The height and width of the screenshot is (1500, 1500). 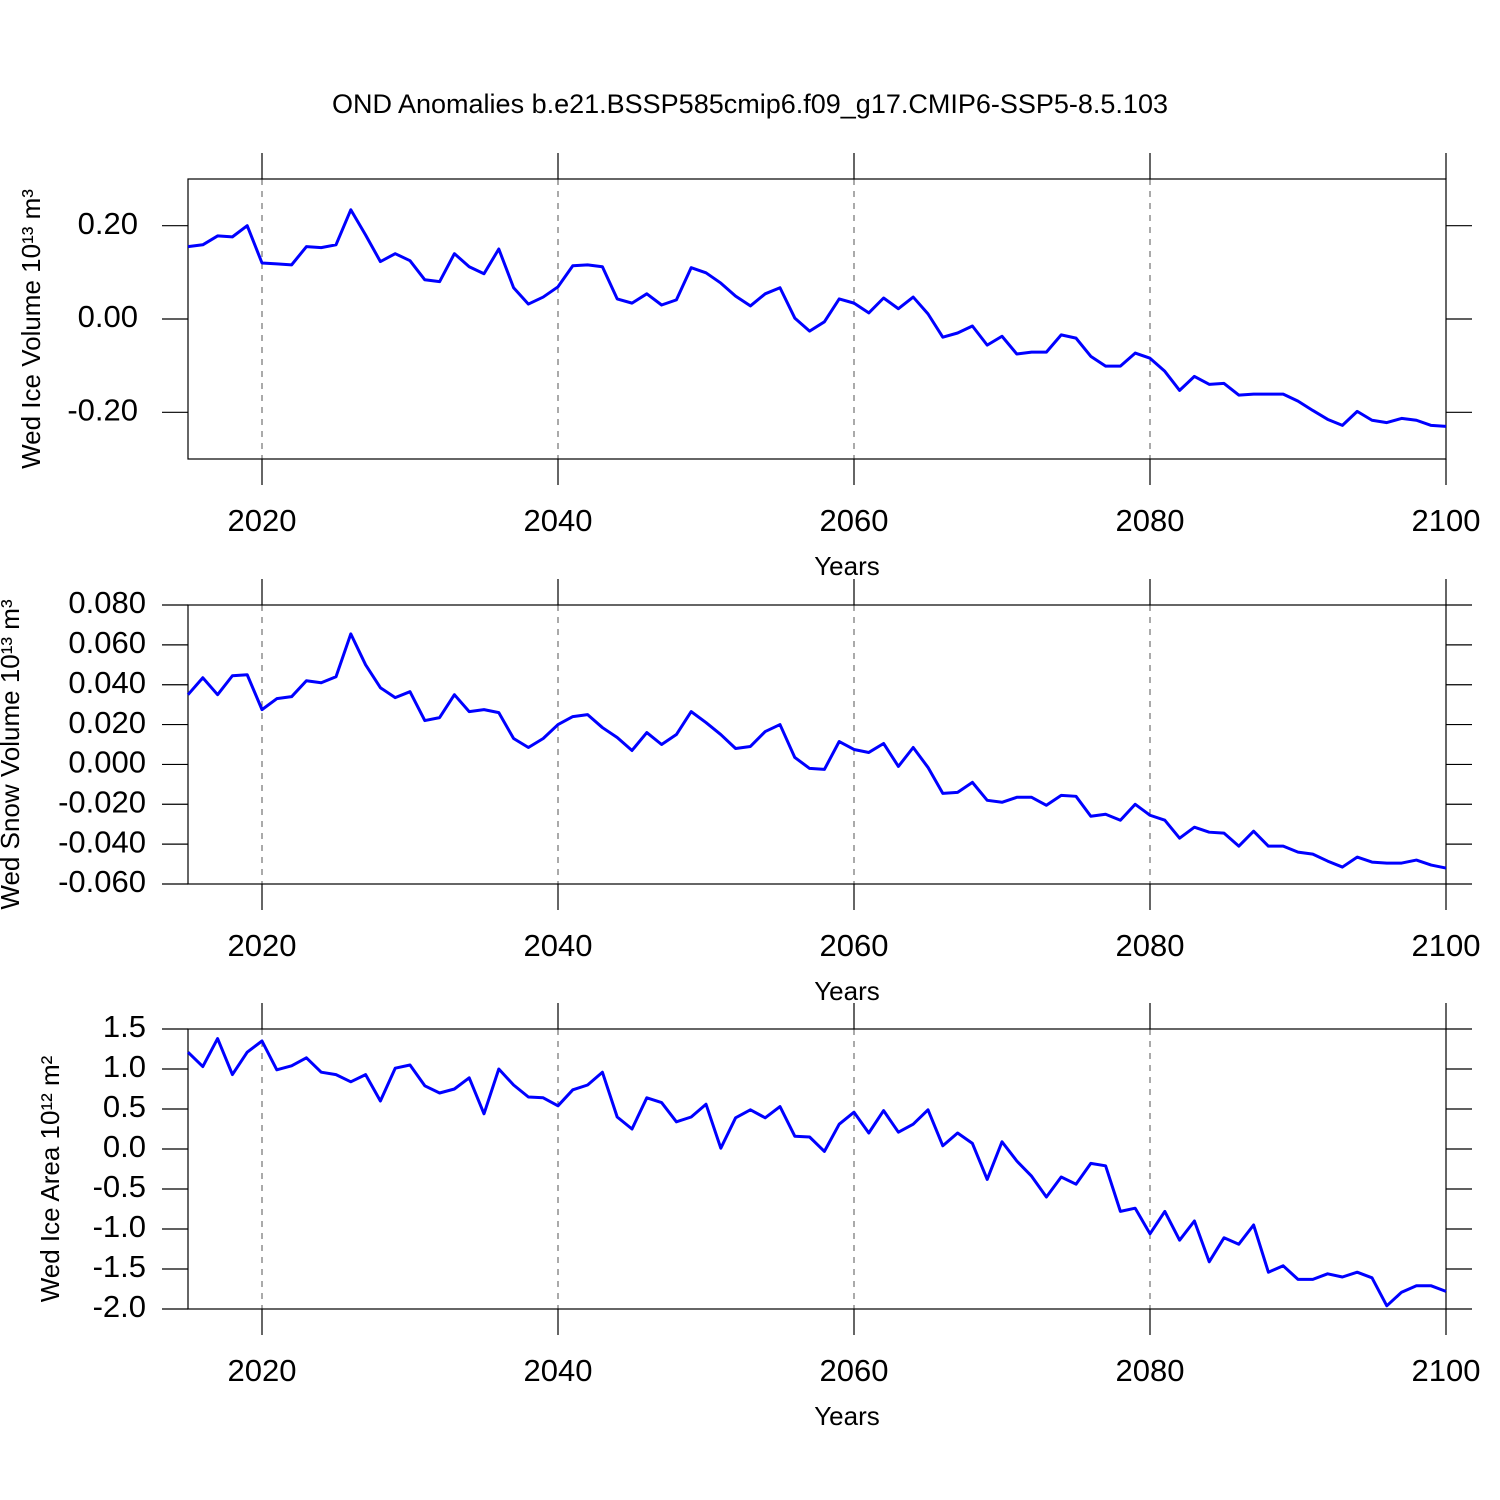 What do you see at coordinates (124, 1106) in the screenshot?
I see `y-tick-label: 0.5` at bounding box center [124, 1106].